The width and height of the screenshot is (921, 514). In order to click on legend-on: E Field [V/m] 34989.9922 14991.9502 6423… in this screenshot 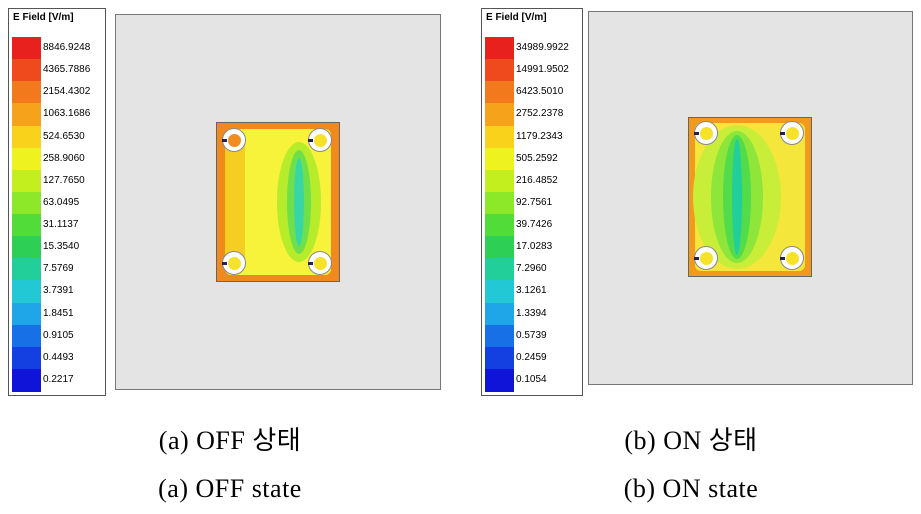, I will do `click(532, 202)`.